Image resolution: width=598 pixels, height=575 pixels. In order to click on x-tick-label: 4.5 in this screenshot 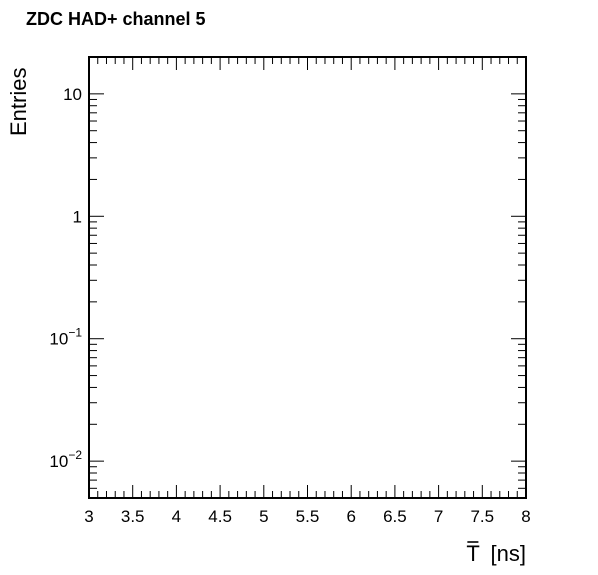, I will do `click(220, 516)`.